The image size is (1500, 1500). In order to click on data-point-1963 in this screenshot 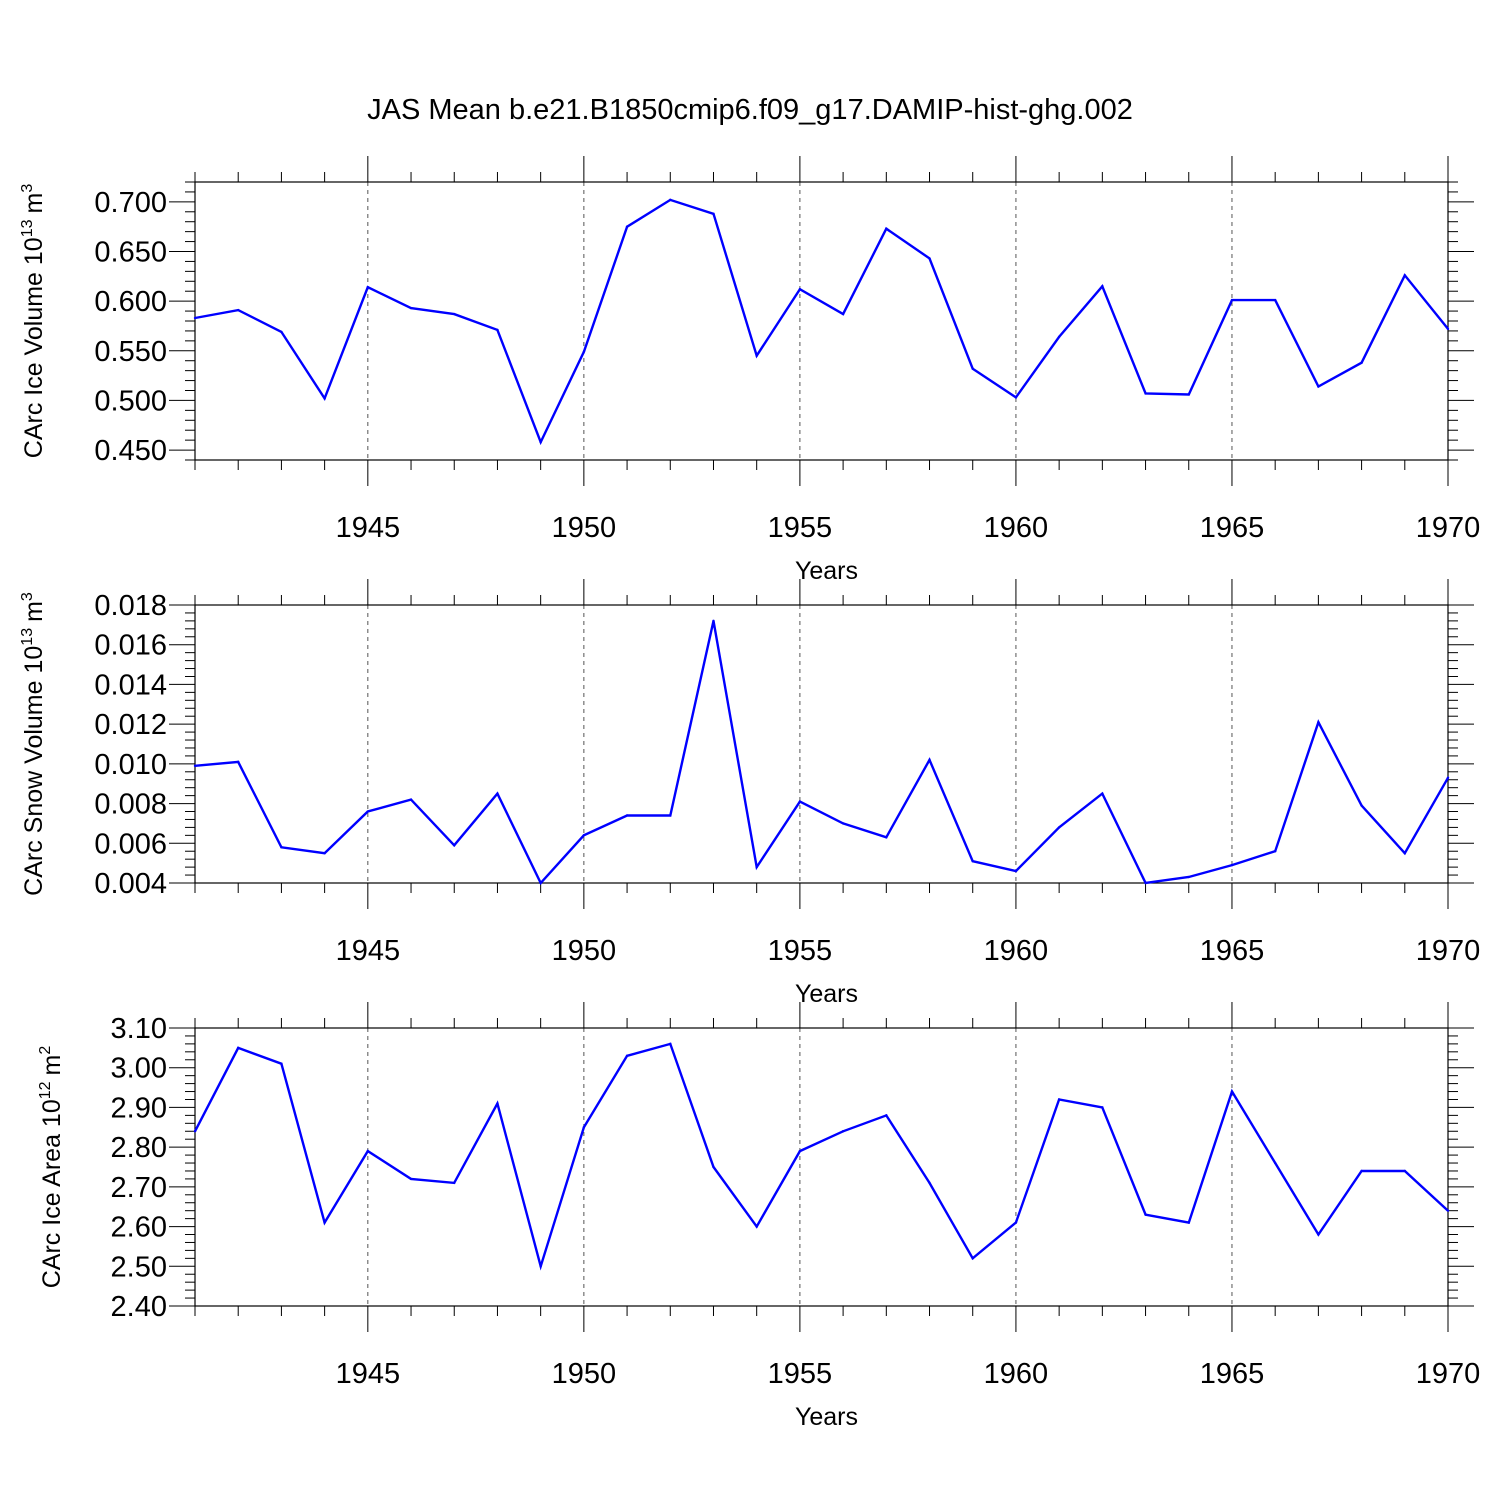, I will do `click(1145, 883)`.